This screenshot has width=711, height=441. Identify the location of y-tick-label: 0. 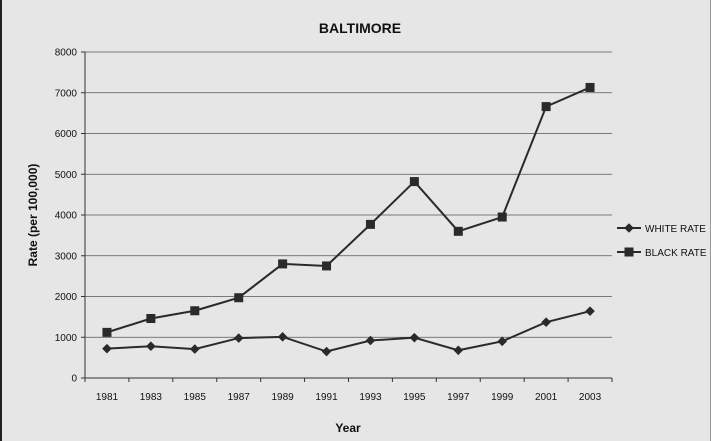
(74, 379).